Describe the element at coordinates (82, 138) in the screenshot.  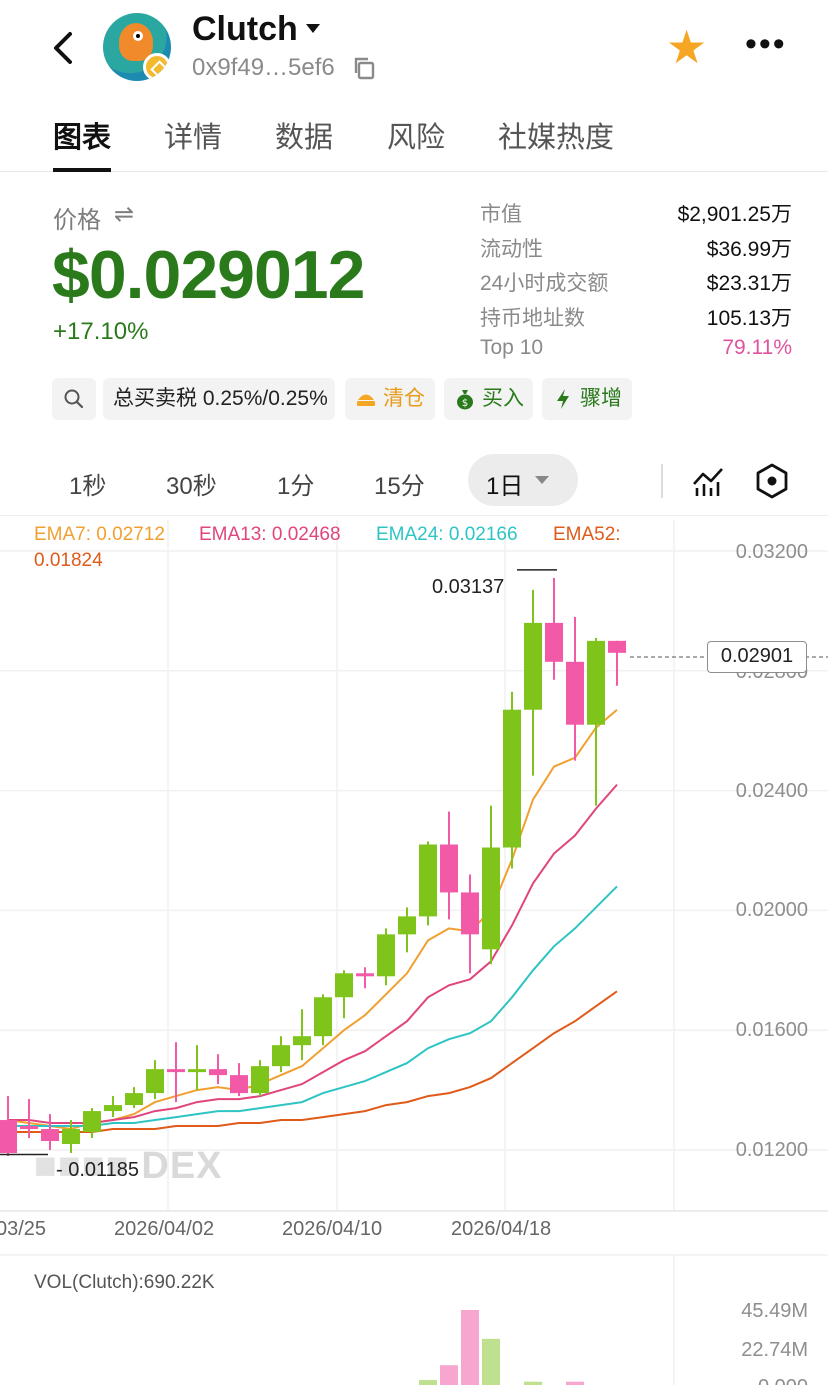
I see `tab-chart: 图表` at that location.